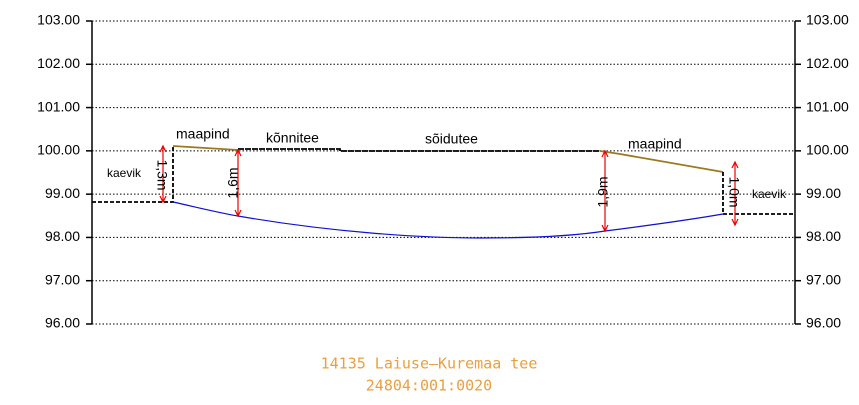 Image resolution: width=859 pixels, height=405 pixels. I want to click on title: 14135 Laiuse–Kuremaa tee, so click(429, 364).